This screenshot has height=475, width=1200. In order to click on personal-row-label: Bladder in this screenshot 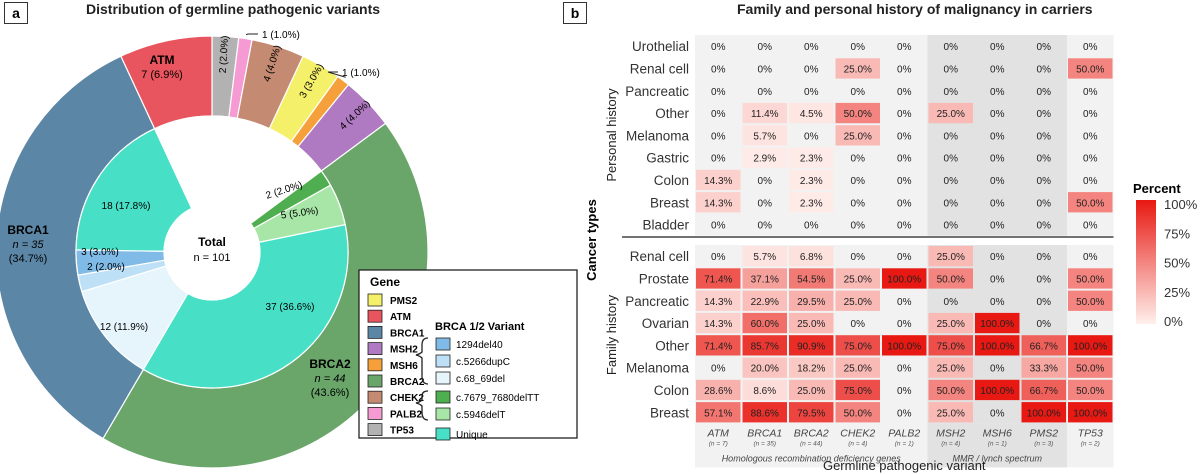, I will do `click(665, 225)`.